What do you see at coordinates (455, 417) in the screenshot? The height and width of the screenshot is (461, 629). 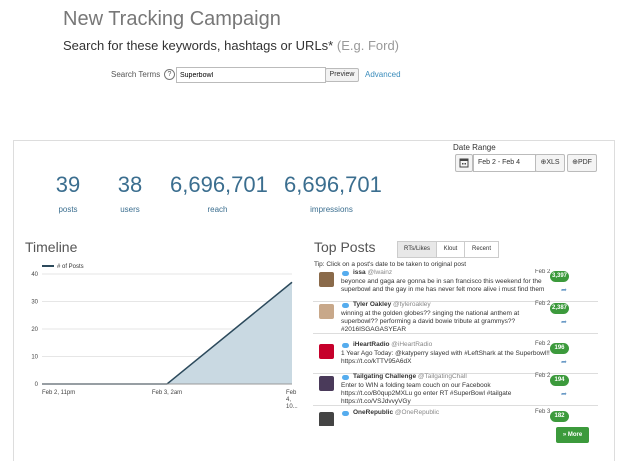 I see `post-item: OneRepublic @OneRepublic Feb 3 182` at bounding box center [455, 417].